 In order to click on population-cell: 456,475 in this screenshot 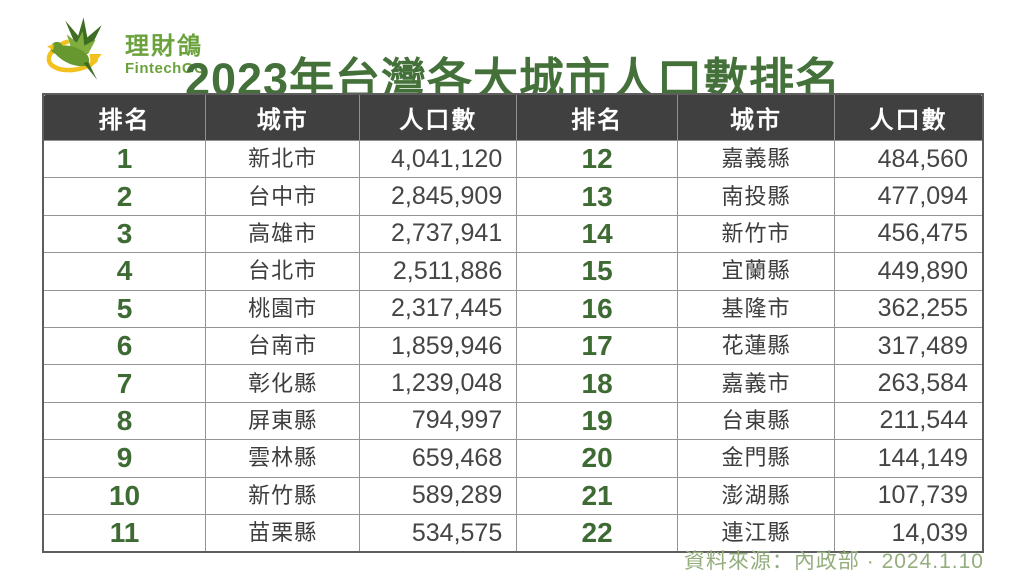, I will do `click(908, 234)`.